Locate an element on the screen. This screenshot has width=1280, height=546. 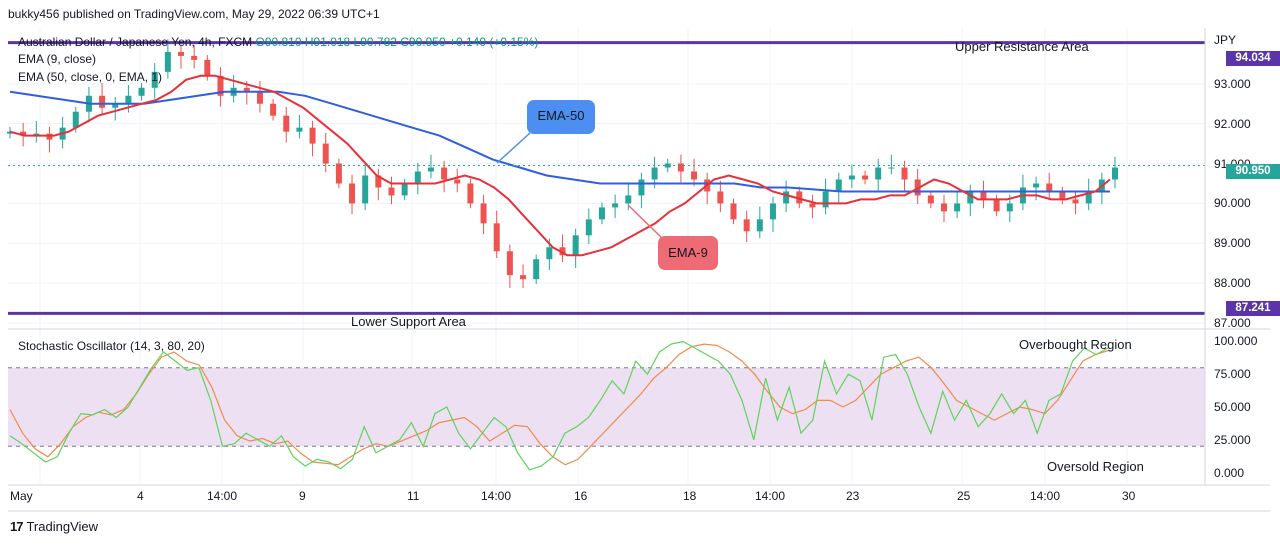
tradingview-logo-icon: 17 is located at coordinates (17, 526).